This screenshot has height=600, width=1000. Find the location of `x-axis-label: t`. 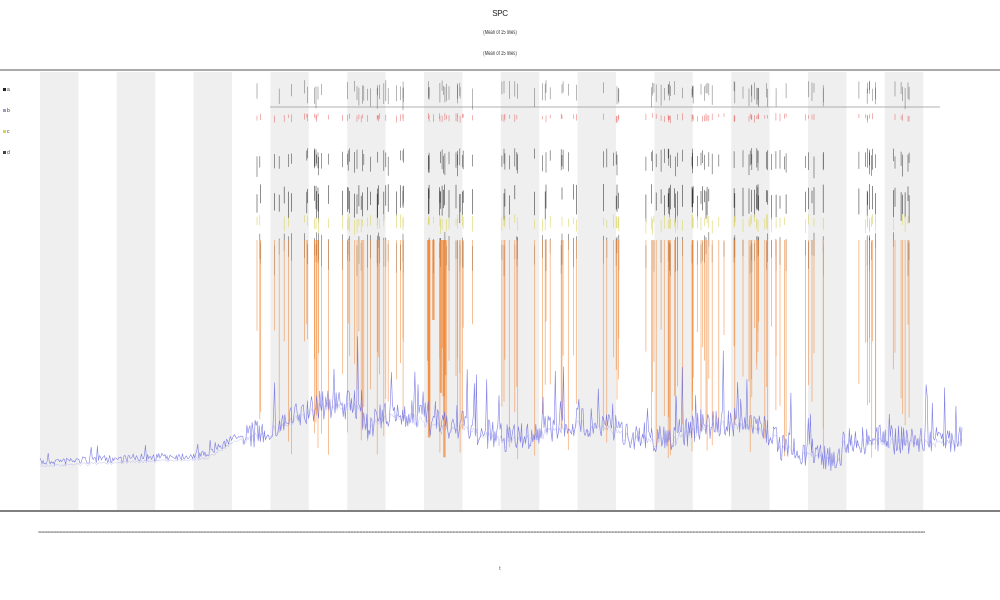

x-axis-label: t is located at coordinates (500, 569).